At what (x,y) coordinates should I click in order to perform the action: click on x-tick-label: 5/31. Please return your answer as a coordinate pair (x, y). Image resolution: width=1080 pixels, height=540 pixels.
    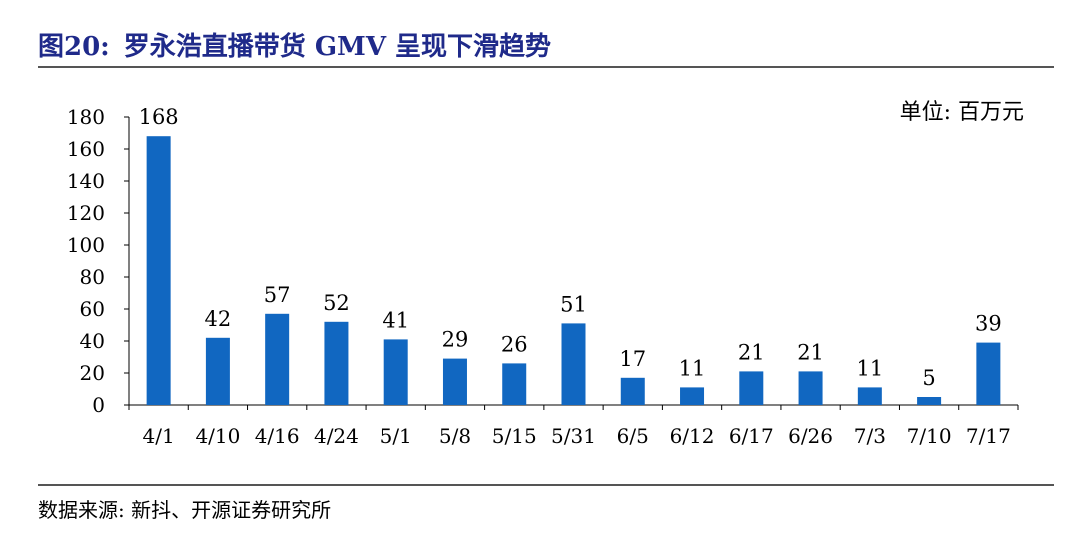
    Looking at the image, I should click on (573, 436).